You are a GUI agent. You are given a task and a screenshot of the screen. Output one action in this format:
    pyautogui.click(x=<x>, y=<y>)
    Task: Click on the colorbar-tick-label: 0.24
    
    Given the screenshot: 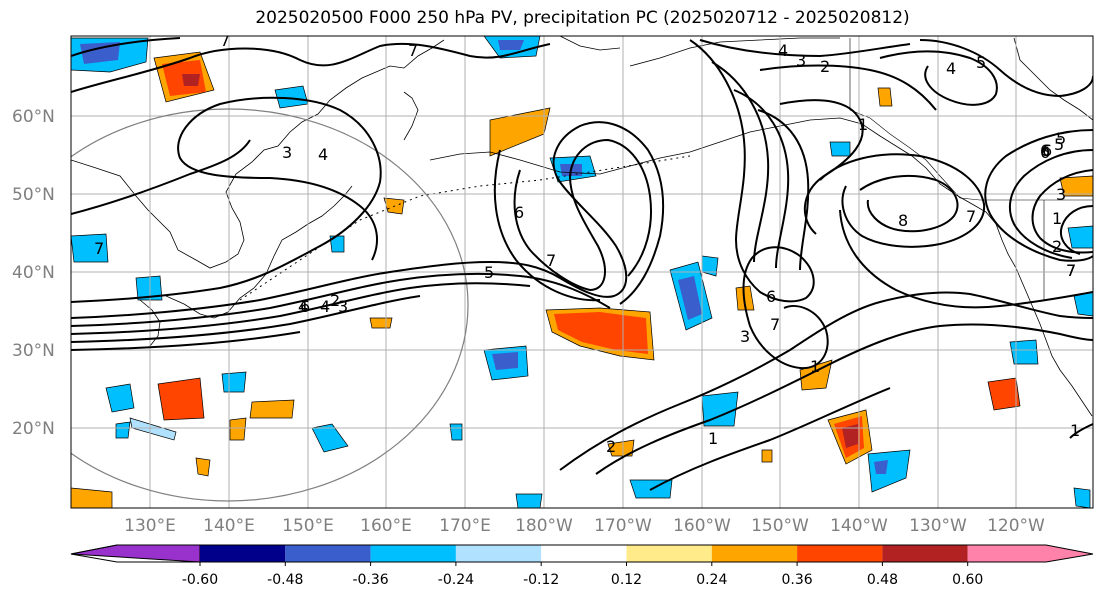 What is the action you would take?
    pyautogui.click(x=711, y=580)
    